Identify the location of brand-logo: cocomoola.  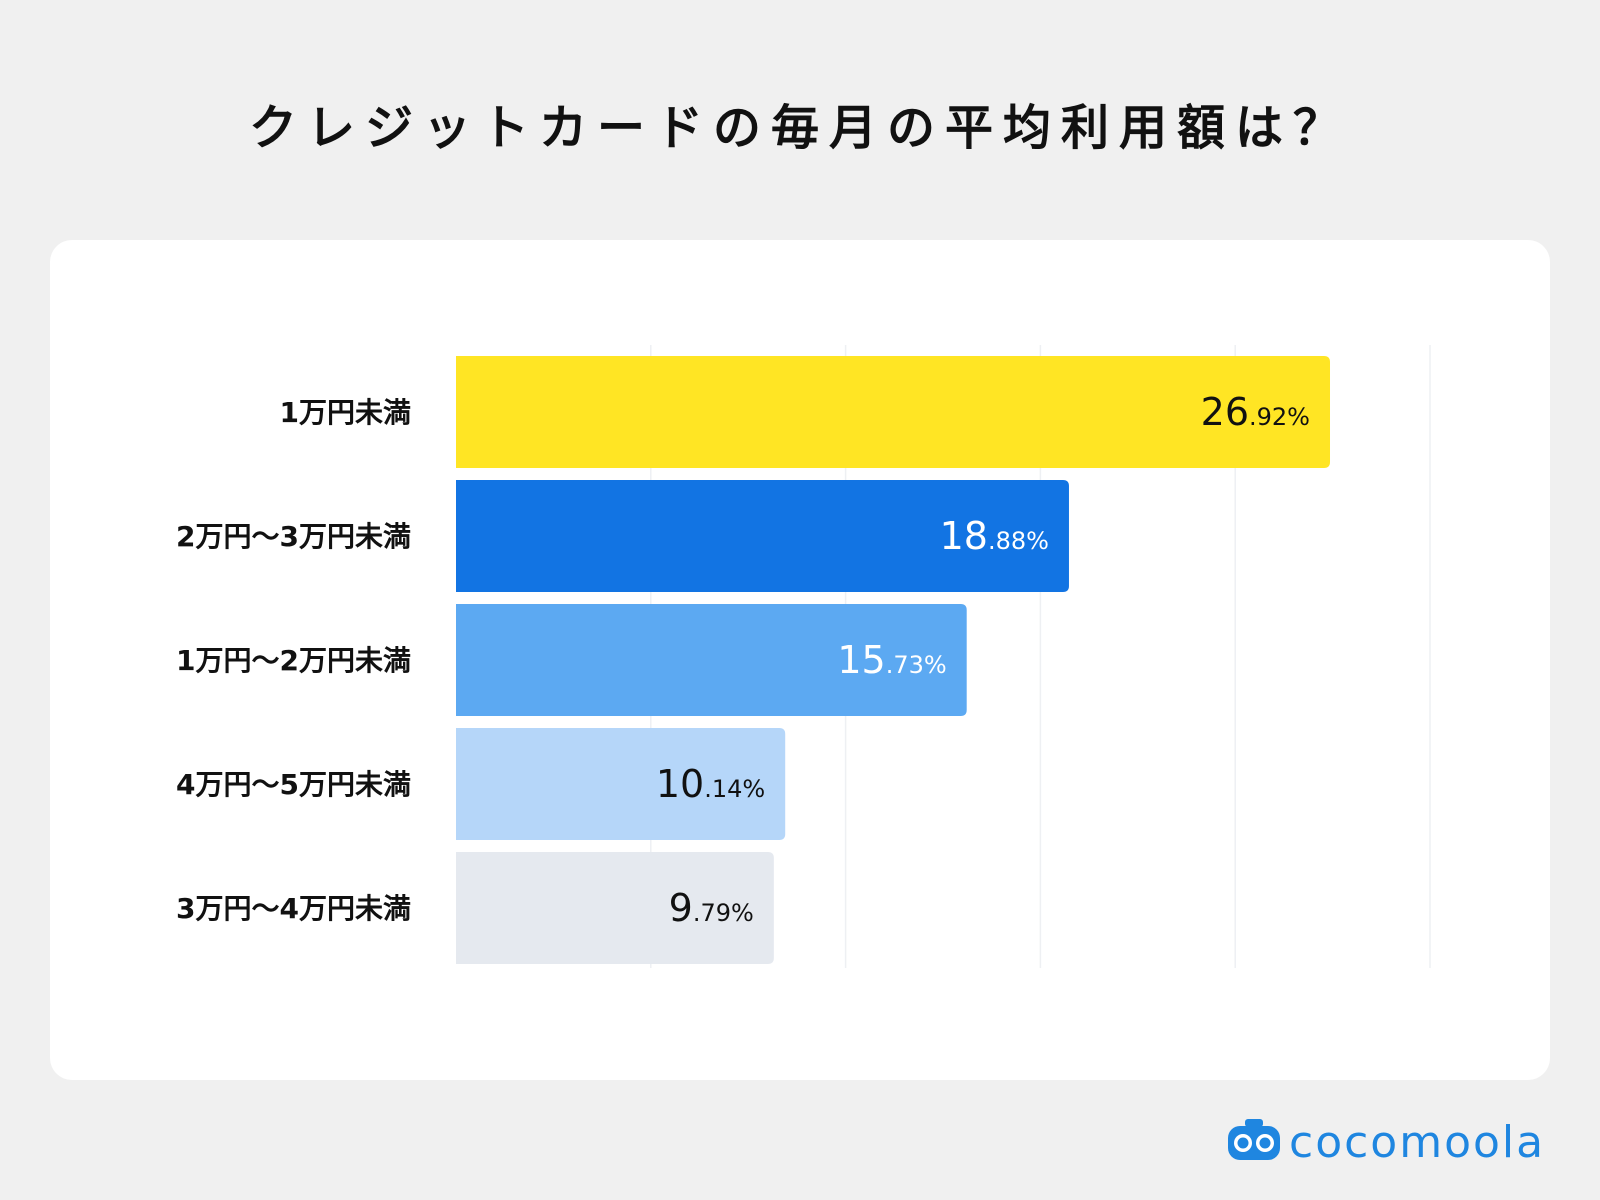
(1391, 1144).